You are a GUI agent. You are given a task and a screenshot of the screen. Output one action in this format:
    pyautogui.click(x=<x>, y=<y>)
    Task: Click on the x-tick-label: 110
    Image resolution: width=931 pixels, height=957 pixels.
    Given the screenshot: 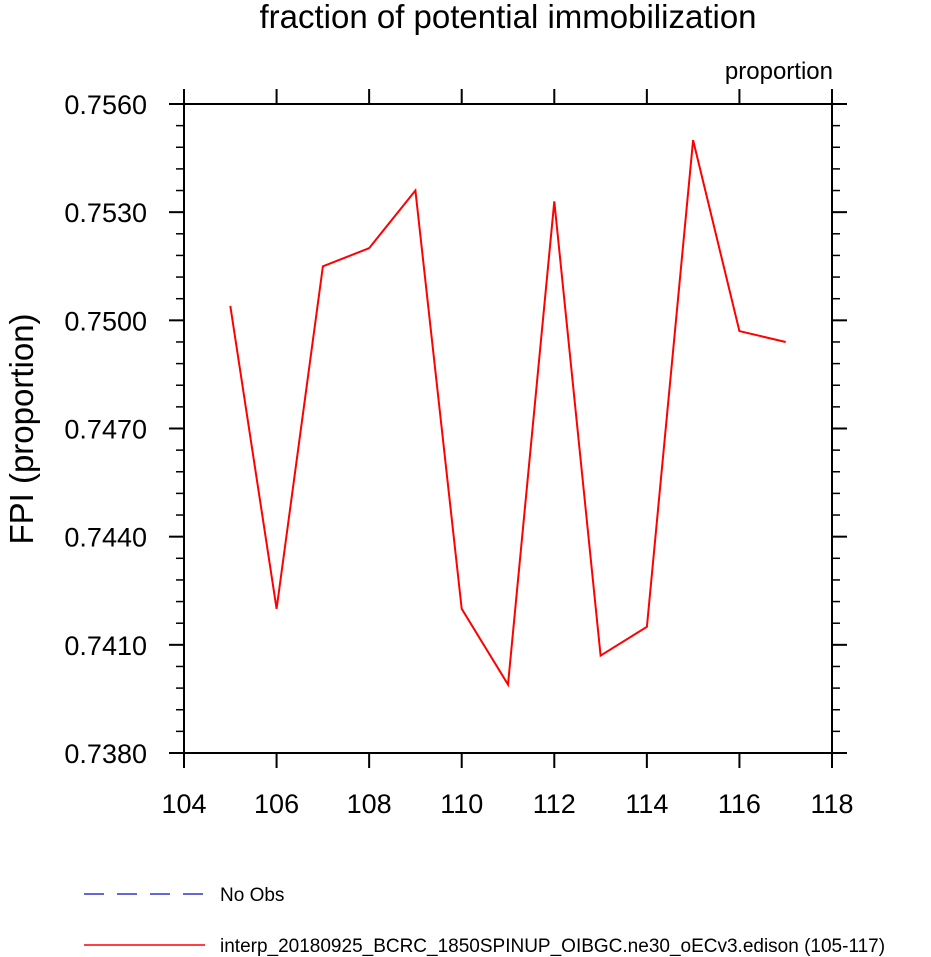 What is the action you would take?
    pyautogui.click(x=461, y=804)
    